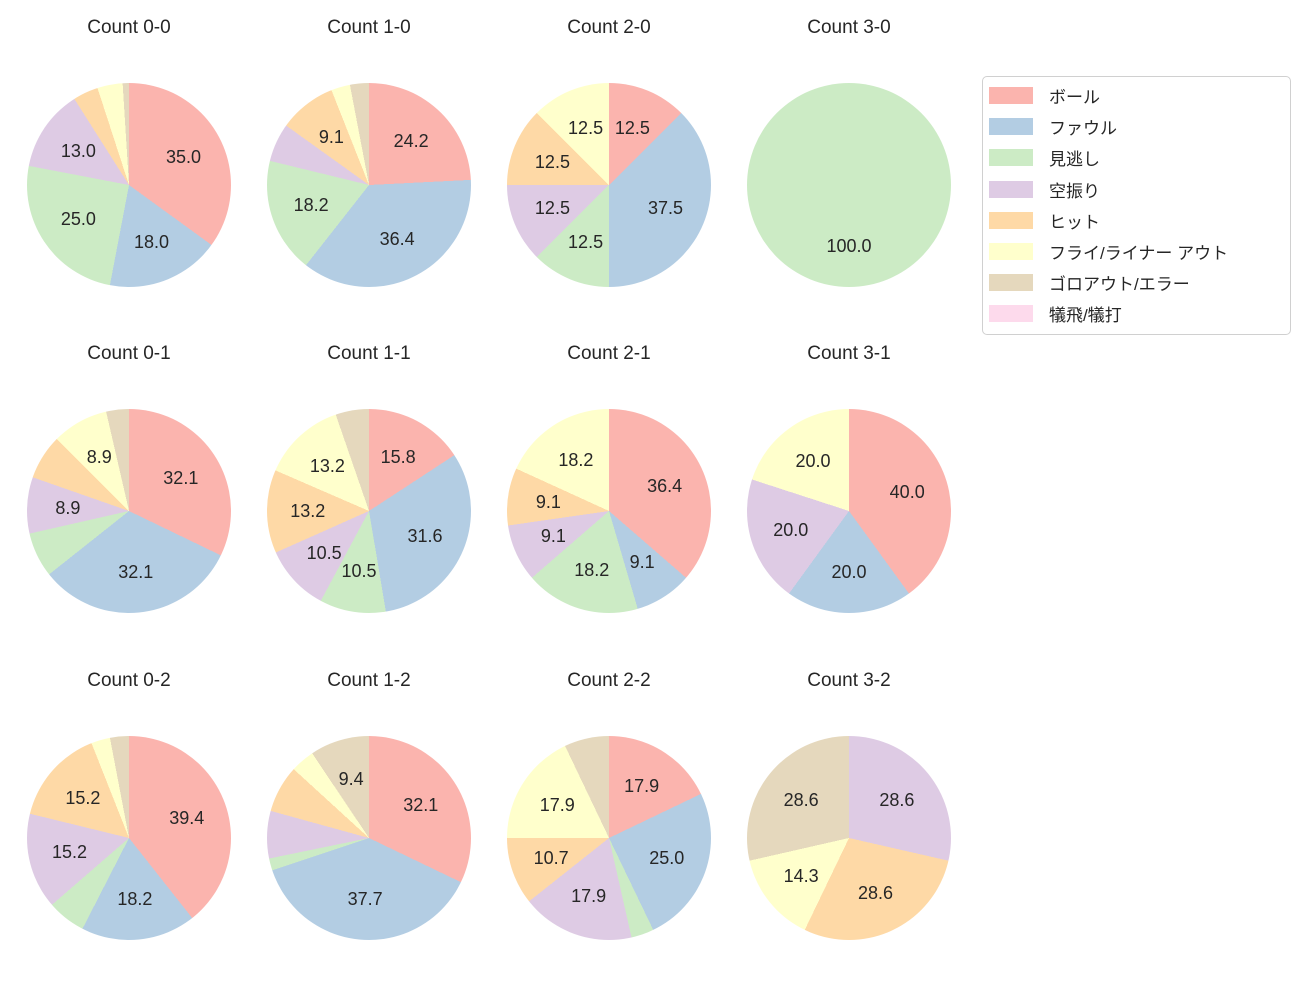 This screenshot has height=1000, width=1300. What do you see at coordinates (1085, 316) in the screenshot?
I see `legend-label: 犠飛/犠打` at bounding box center [1085, 316].